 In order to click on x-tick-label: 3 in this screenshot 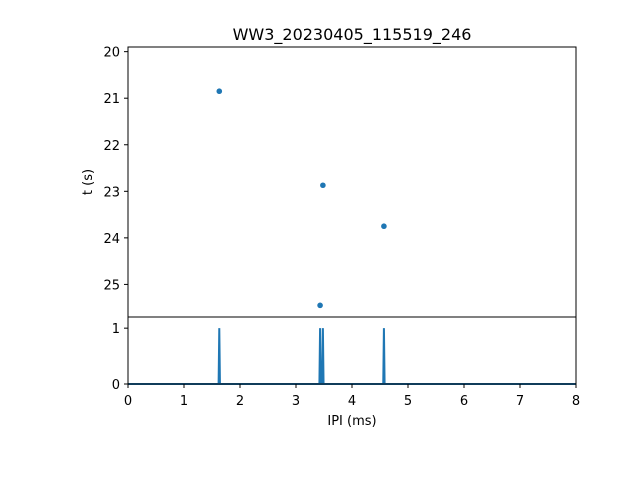, I will do `click(296, 401)`.